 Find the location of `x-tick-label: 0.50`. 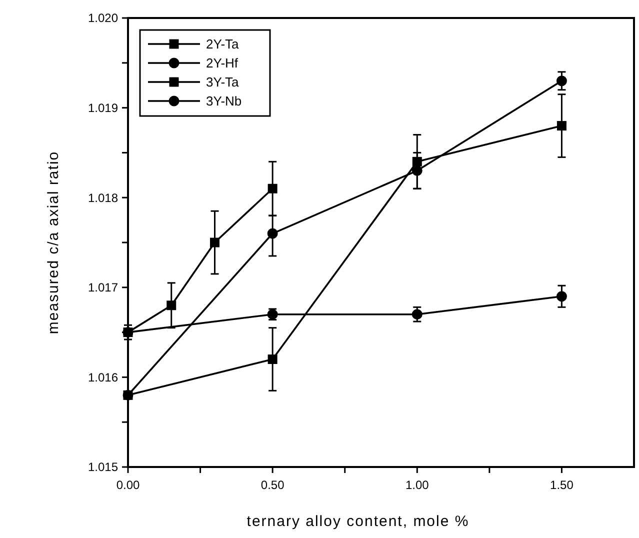

x-tick-label: 0.50 is located at coordinates (272, 485).